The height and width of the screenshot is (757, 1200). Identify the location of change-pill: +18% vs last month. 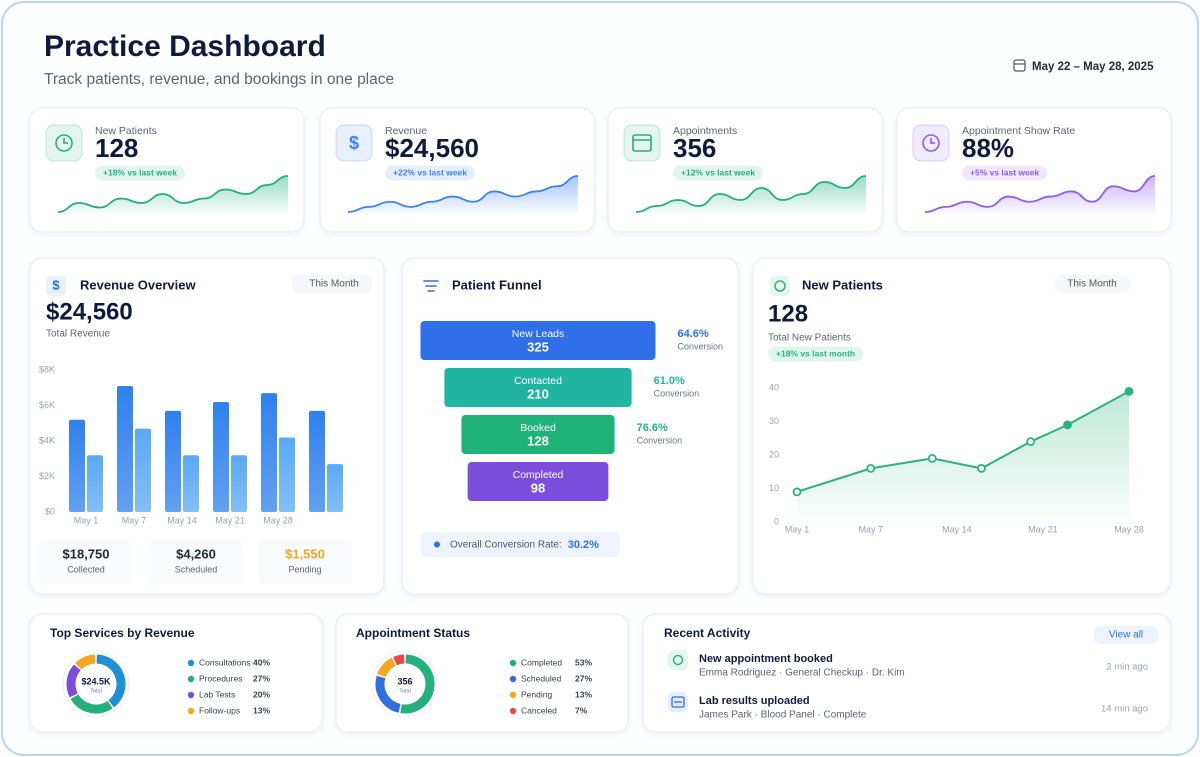
(815, 353).